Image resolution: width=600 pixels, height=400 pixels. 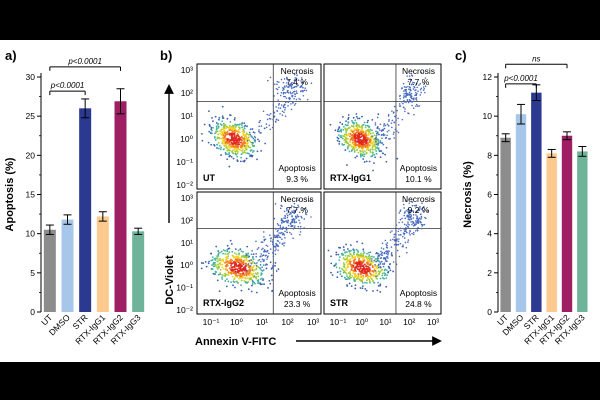 What do you see at coordinates (582, 231) in the screenshot?
I see `panel-c-bar-rtx-igg3` at bounding box center [582, 231].